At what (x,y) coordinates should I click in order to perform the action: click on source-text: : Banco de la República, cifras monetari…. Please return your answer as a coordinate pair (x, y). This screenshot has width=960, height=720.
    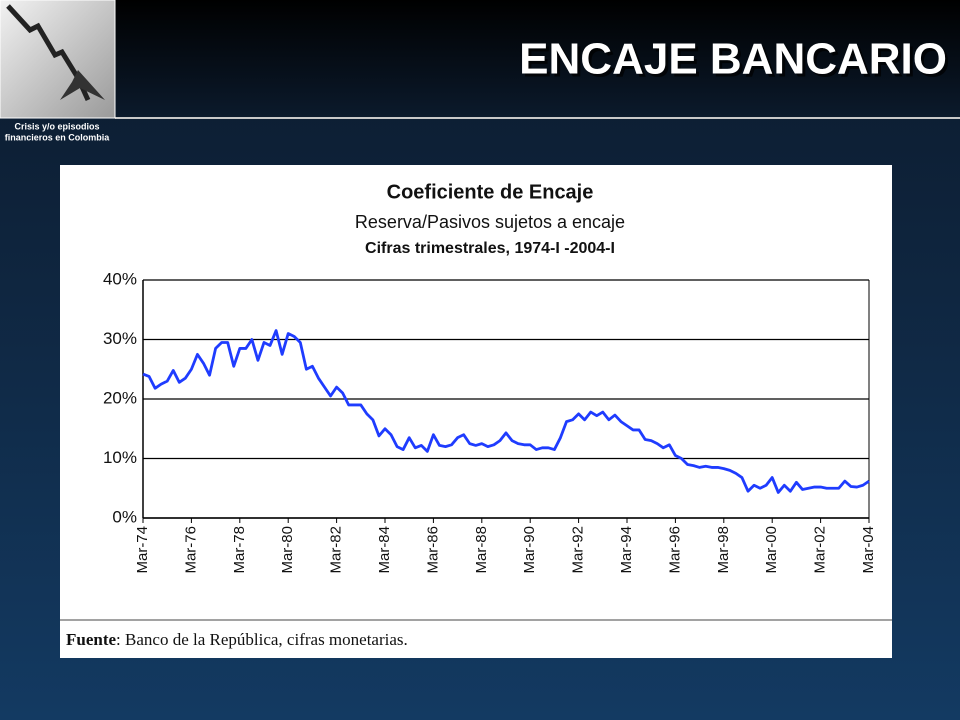
    Looking at the image, I should click on (262, 639).